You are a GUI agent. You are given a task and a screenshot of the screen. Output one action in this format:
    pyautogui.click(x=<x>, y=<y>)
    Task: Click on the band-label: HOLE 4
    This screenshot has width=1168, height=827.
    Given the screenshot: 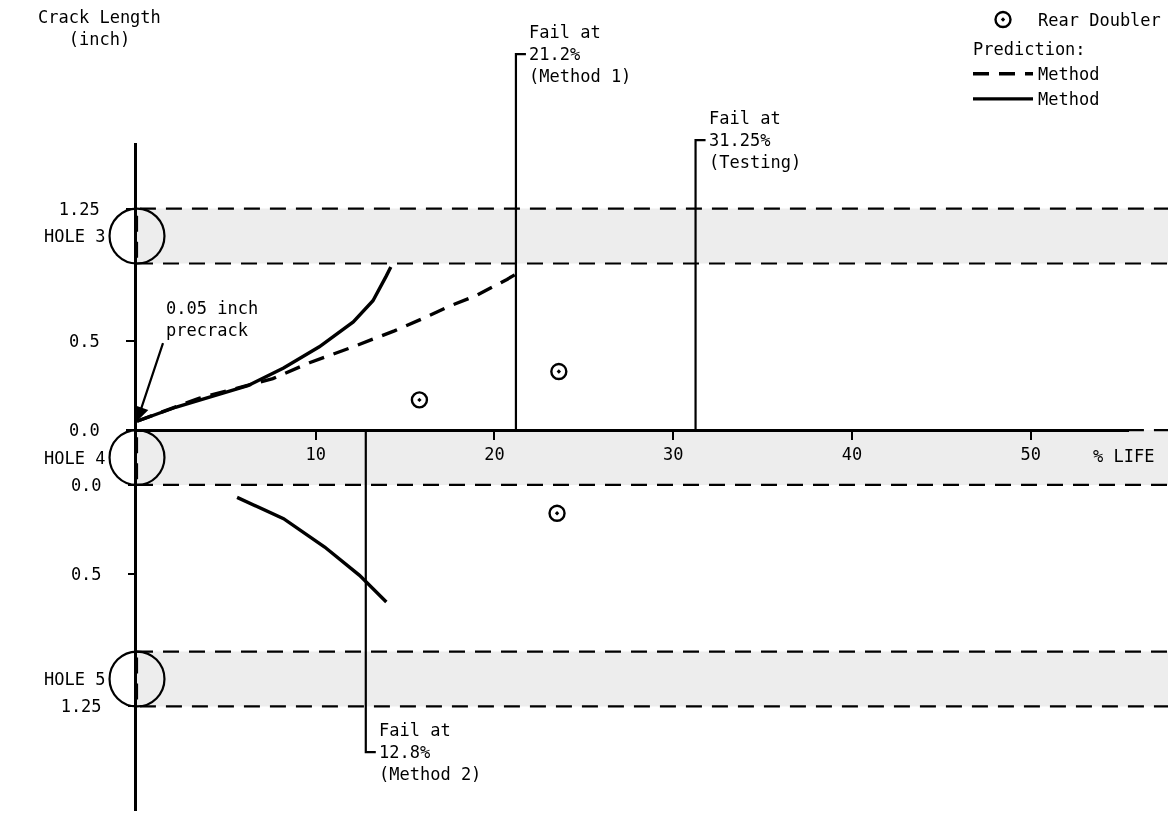 What is the action you would take?
    pyautogui.click(x=75, y=458)
    